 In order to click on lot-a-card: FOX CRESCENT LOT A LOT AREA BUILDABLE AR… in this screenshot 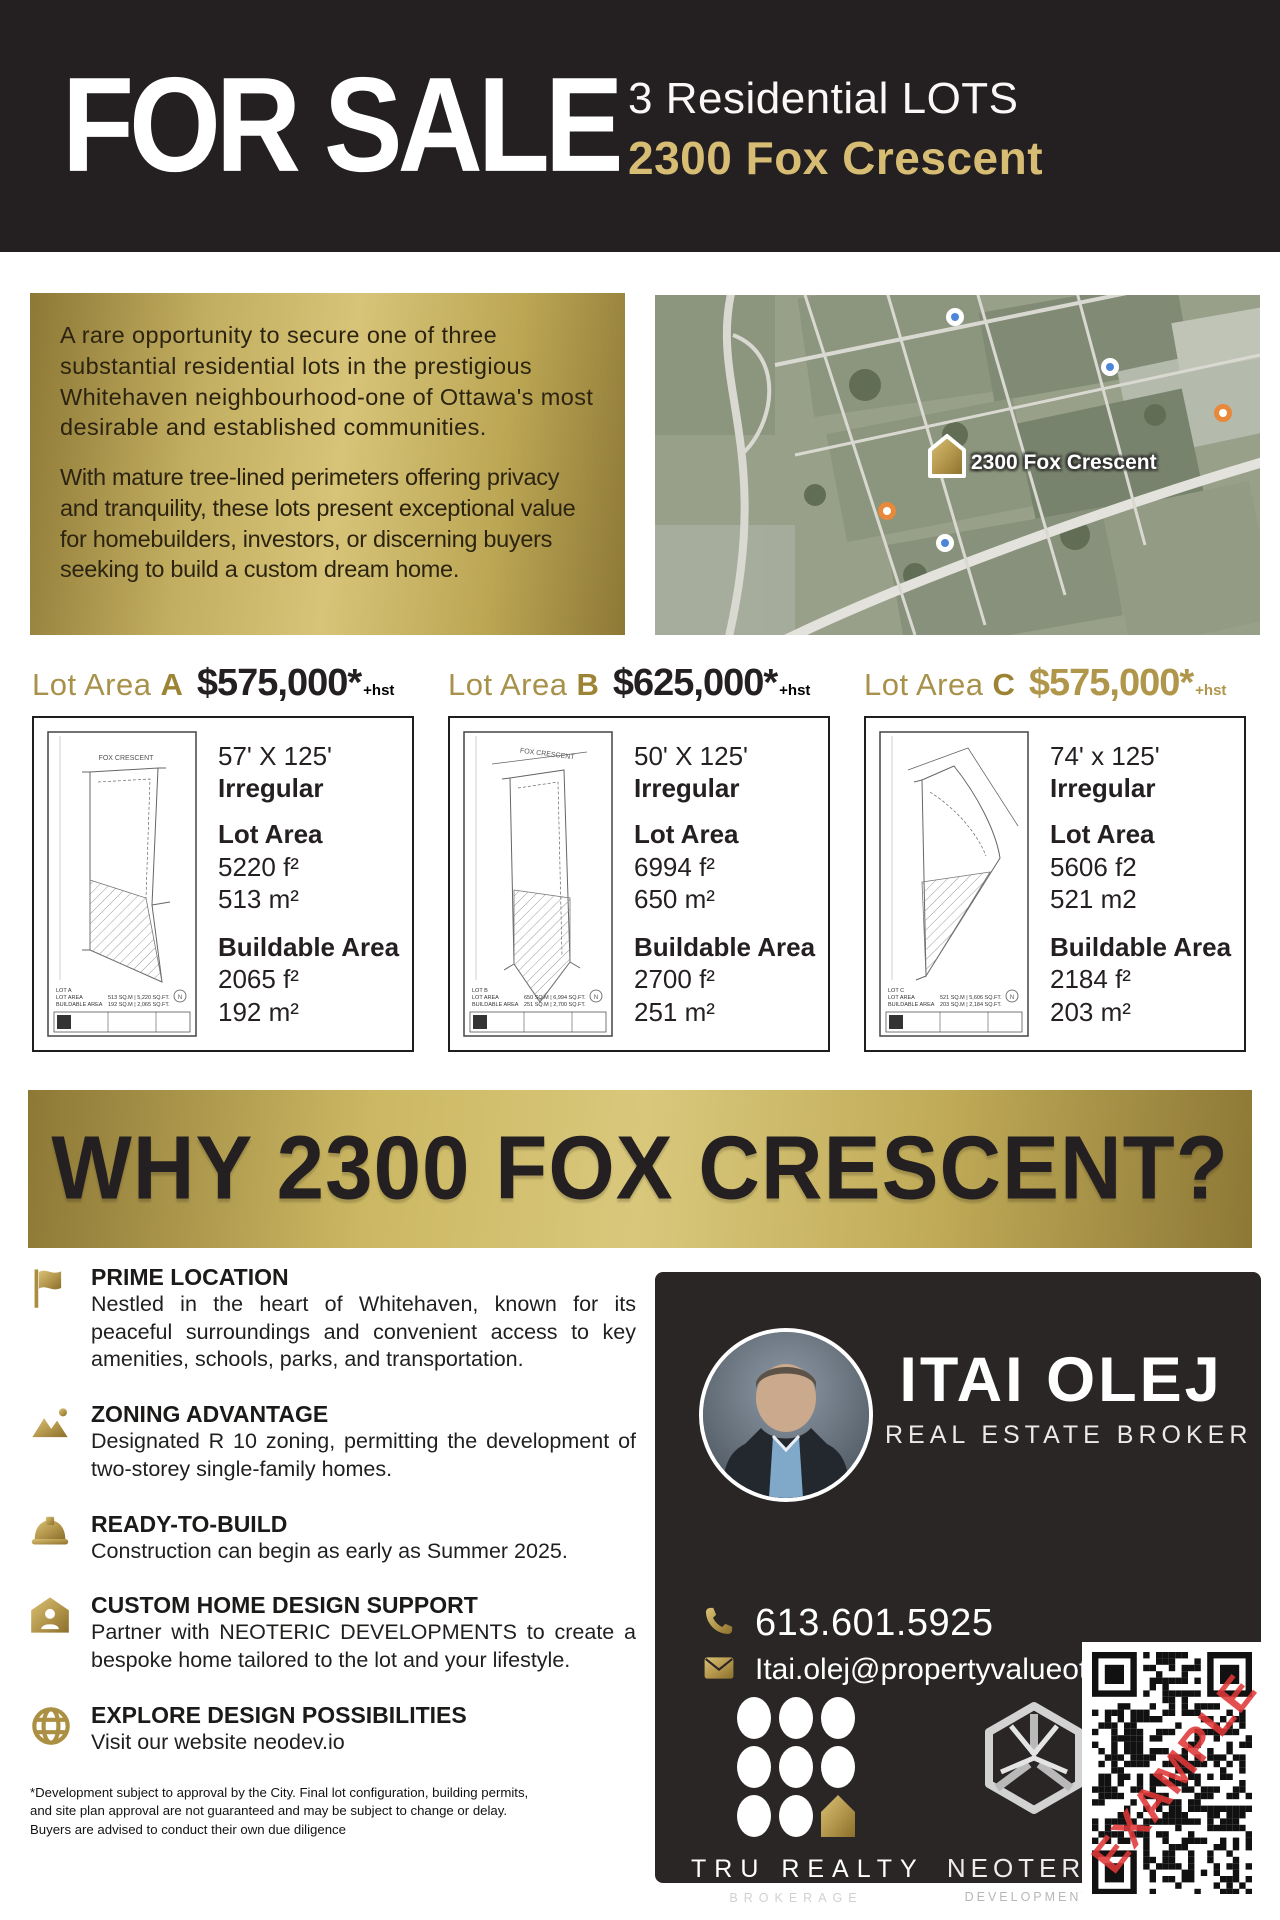, I will do `click(223, 884)`.